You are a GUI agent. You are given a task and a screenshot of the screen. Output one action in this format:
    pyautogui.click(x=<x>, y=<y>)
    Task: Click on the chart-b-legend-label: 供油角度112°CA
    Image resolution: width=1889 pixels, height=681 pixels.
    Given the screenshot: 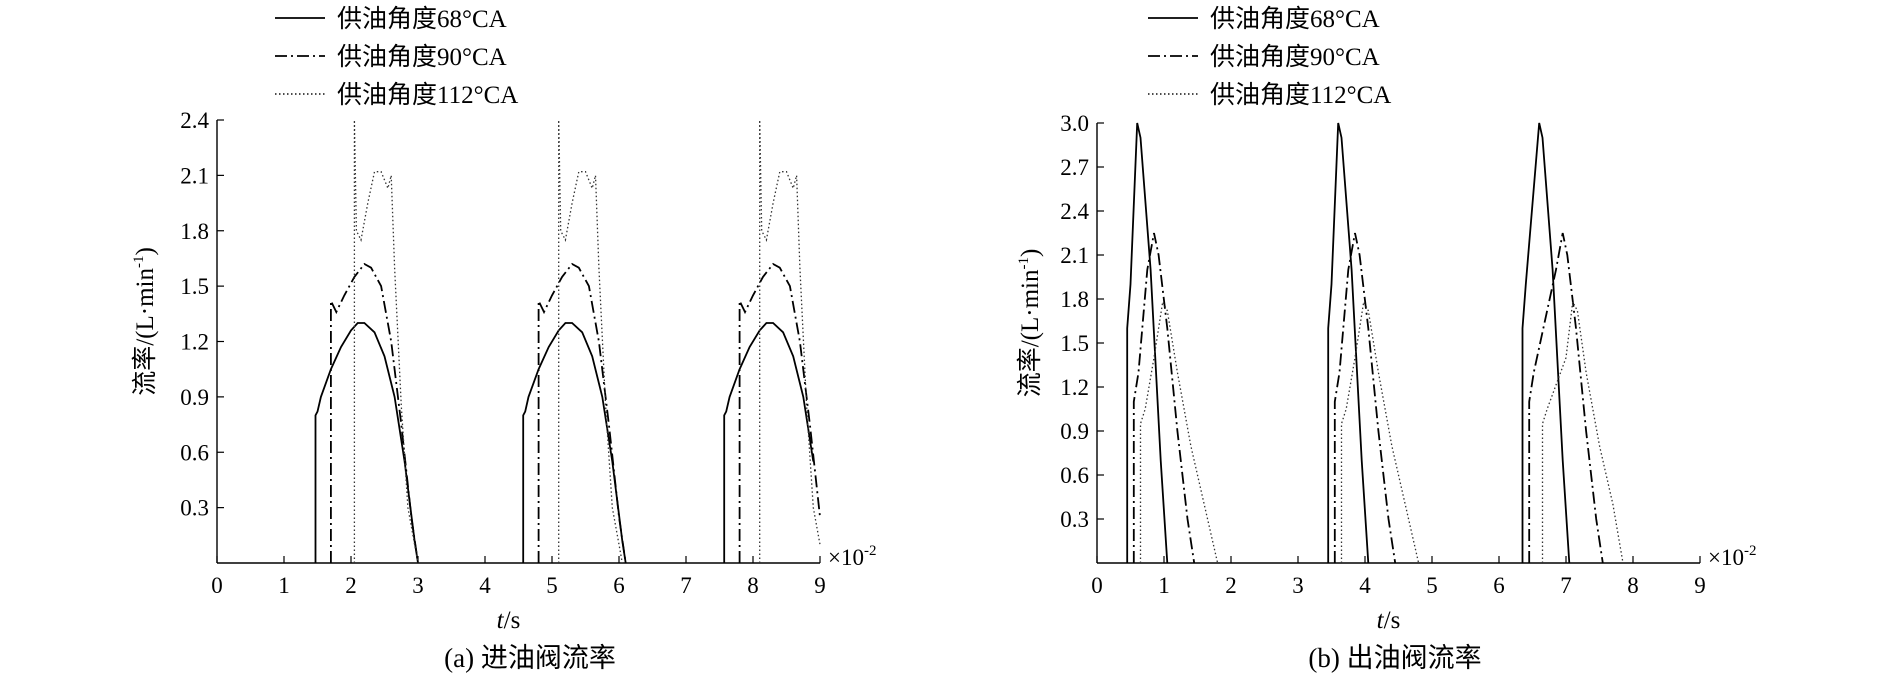 What is the action you would take?
    pyautogui.click(x=1300, y=95)
    